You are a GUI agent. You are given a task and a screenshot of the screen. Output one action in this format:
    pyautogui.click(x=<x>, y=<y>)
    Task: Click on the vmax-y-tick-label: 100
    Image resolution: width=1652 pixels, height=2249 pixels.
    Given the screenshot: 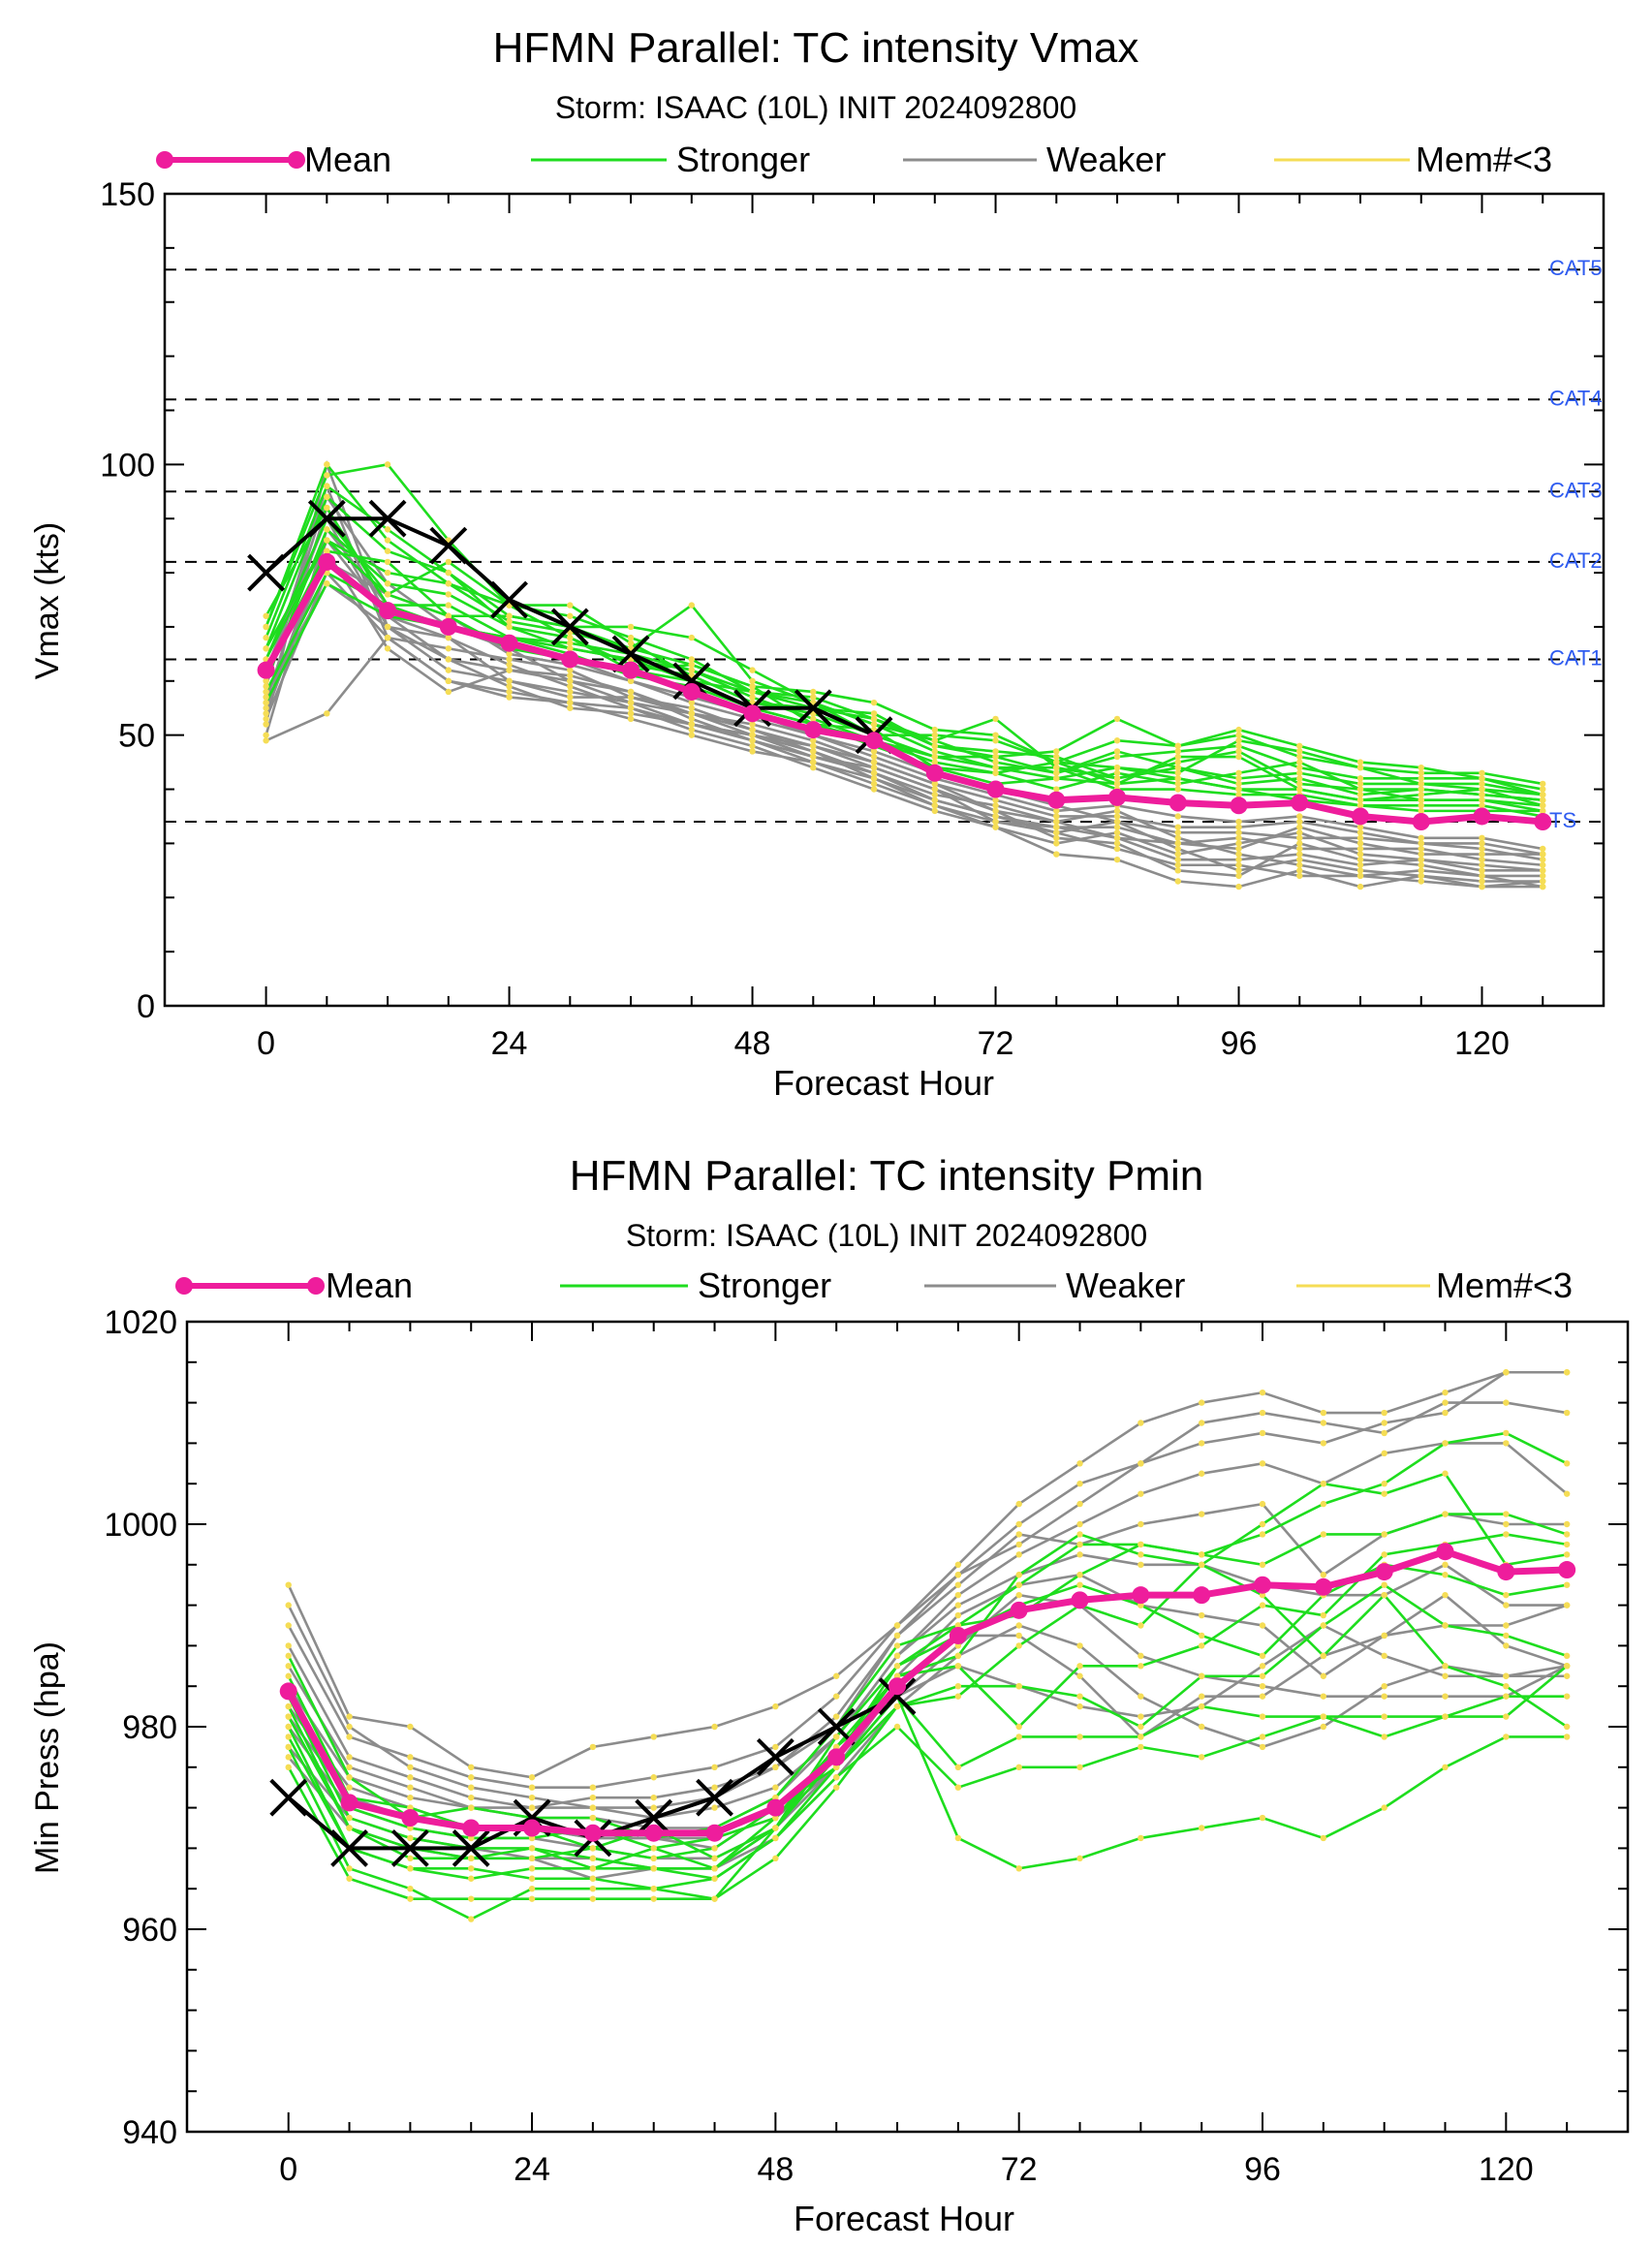 What is the action you would take?
    pyautogui.click(x=127, y=466)
    